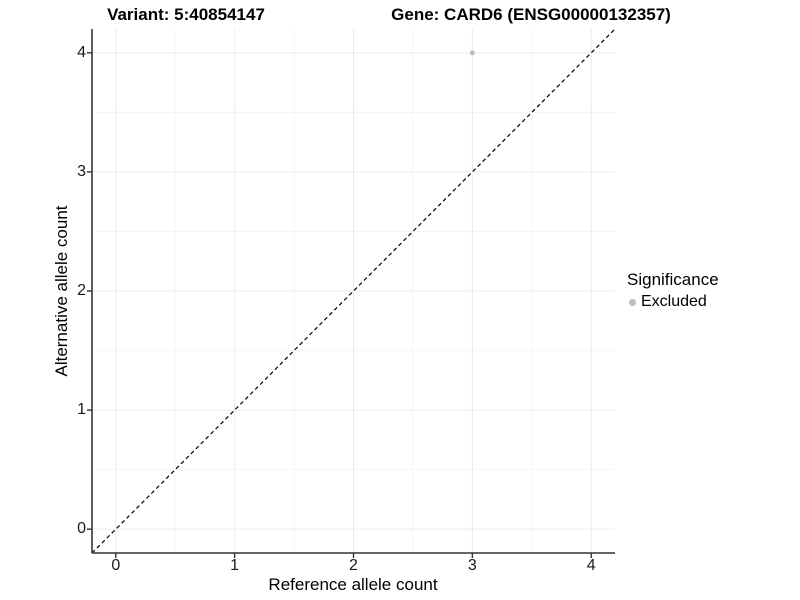 Image resolution: width=800 pixels, height=600 pixels. What do you see at coordinates (81, 52) in the screenshot?
I see `y-tick-label: 4` at bounding box center [81, 52].